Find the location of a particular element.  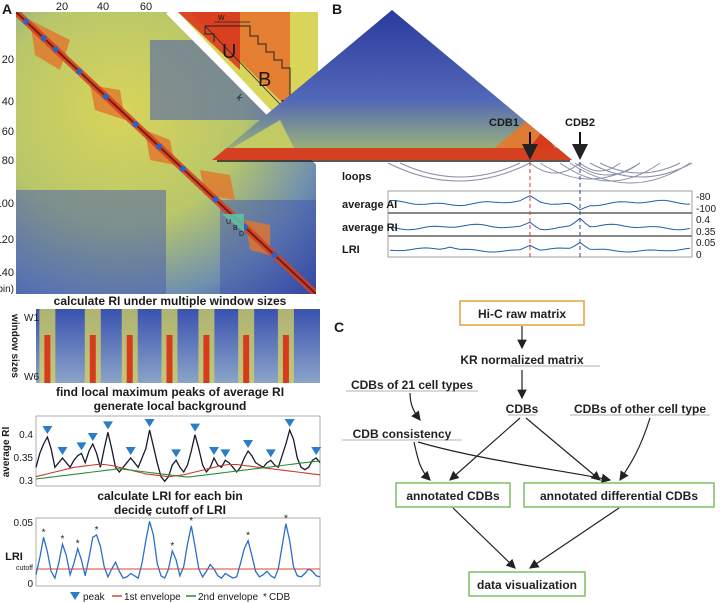

panel-label-a: A is located at coordinates (7, 9).